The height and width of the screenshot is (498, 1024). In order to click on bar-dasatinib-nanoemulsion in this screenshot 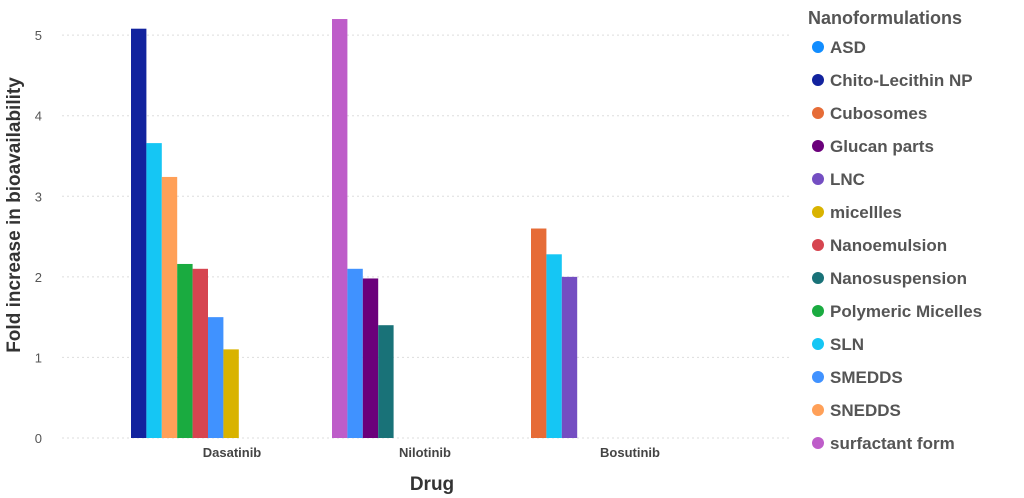, I will do `click(200, 353)`.